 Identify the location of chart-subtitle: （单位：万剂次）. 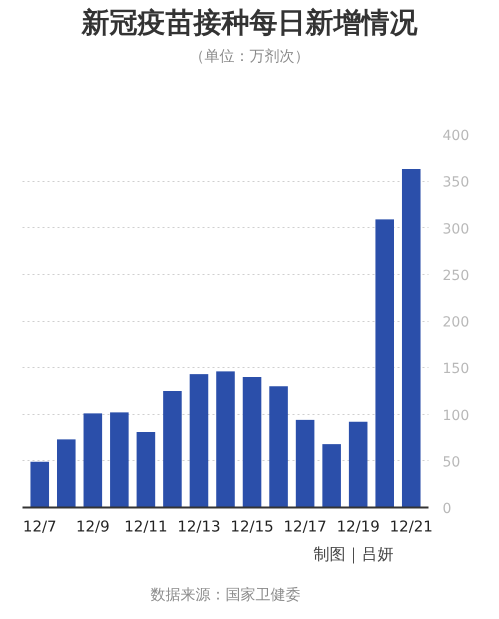
(250, 56).